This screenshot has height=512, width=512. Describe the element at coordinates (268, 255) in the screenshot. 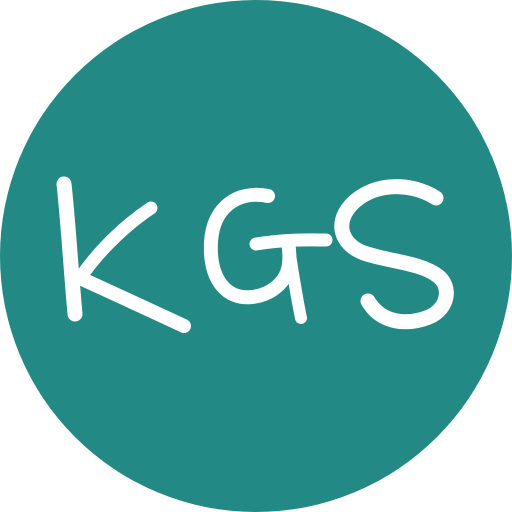

I see `logo-letter-g` at that location.